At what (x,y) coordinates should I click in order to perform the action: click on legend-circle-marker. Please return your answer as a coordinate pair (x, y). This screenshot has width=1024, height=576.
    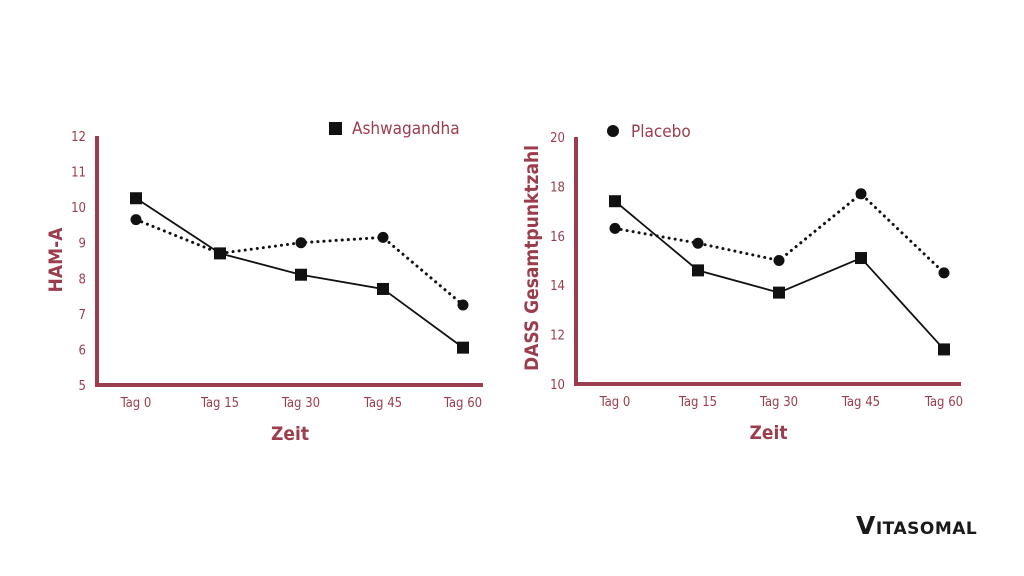
    Looking at the image, I should click on (613, 131).